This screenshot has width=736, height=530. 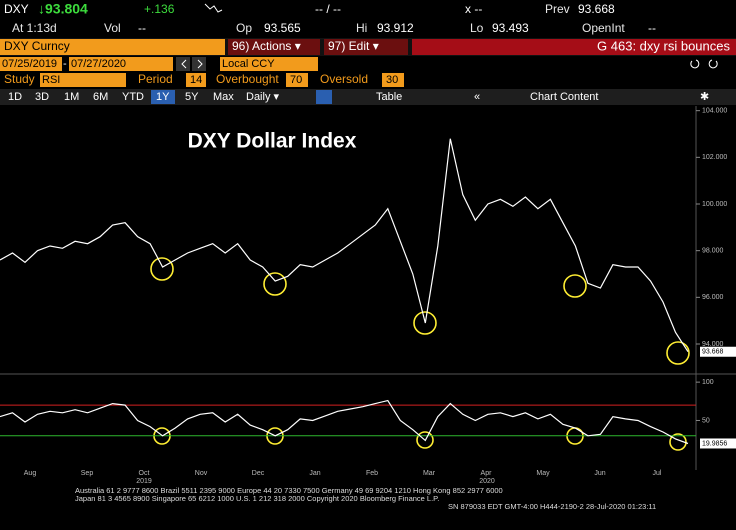 What do you see at coordinates (16, 9) in the screenshot?
I see `ticker: DXY` at bounding box center [16, 9].